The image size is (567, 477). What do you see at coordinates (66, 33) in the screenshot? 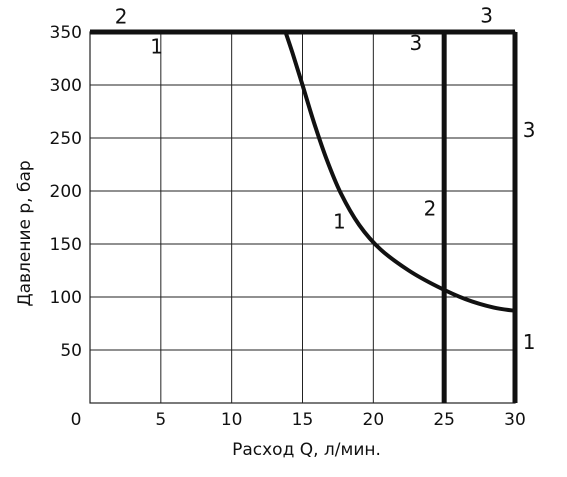
I see `y-tick-label: 350` at bounding box center [66, 33].